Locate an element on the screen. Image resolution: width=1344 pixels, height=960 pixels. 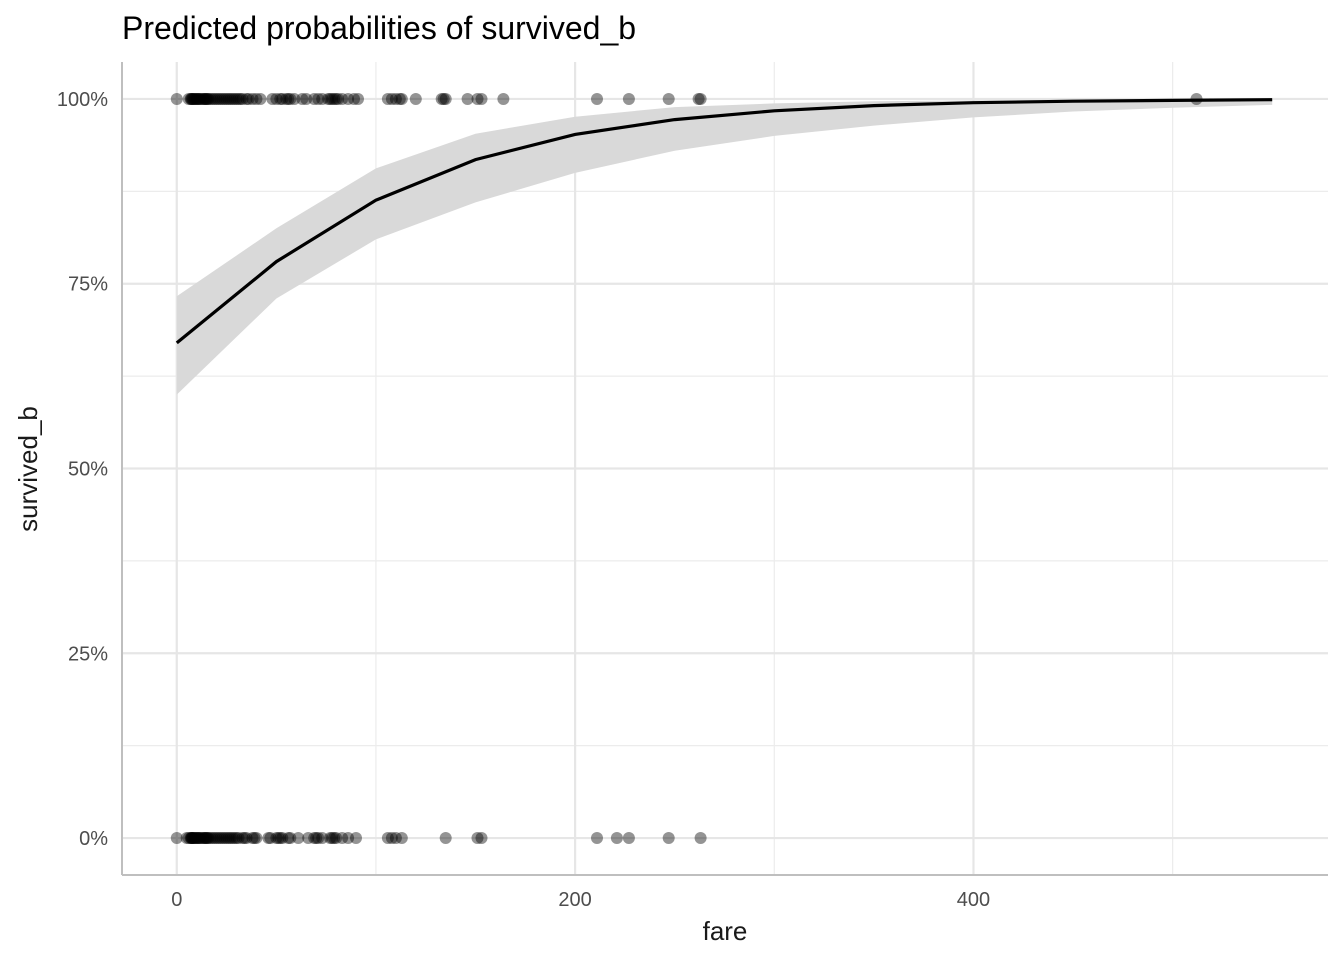
y-tick-label: 0% is located at coordinates (93, 839).